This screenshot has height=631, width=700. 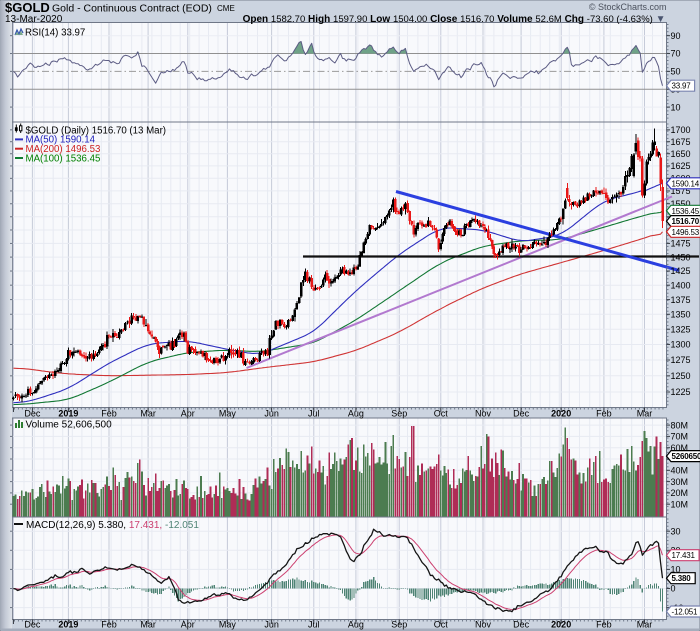 I want to click on svg-text: 1536.45, so click(x=686, y=211).